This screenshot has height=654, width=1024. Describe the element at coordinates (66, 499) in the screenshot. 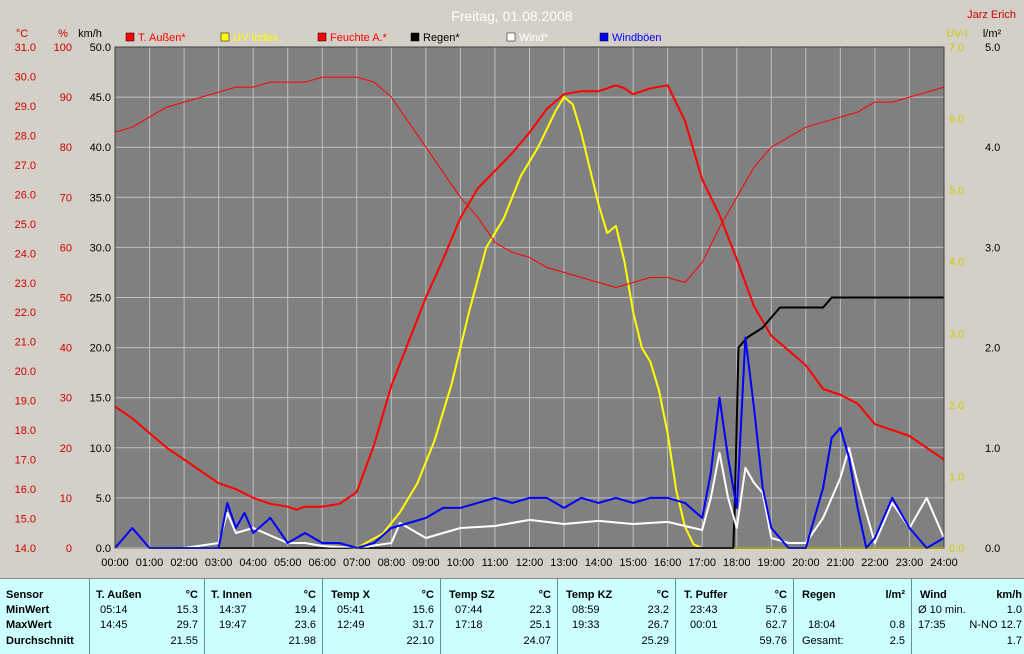

I see `humid-tick-label: 10` at that location.